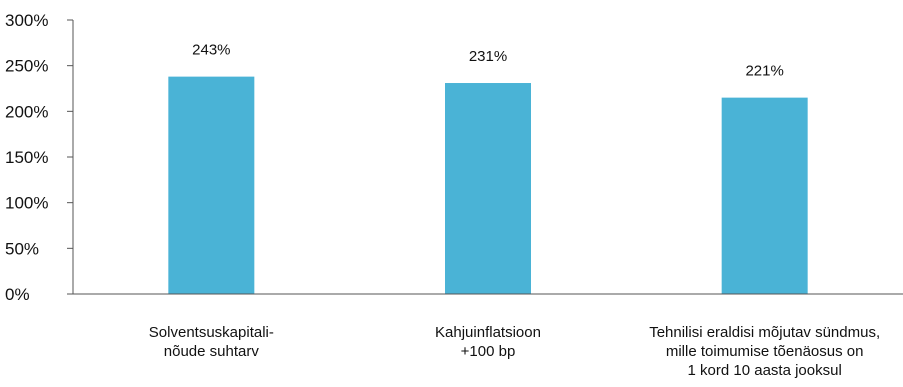 The image size is (903, 387). What do you see at coordinates (488, 342) in the screenshot?
I see `category-label: Kahjuinflatsioon +100 bp` at bounding box center [488, 342].